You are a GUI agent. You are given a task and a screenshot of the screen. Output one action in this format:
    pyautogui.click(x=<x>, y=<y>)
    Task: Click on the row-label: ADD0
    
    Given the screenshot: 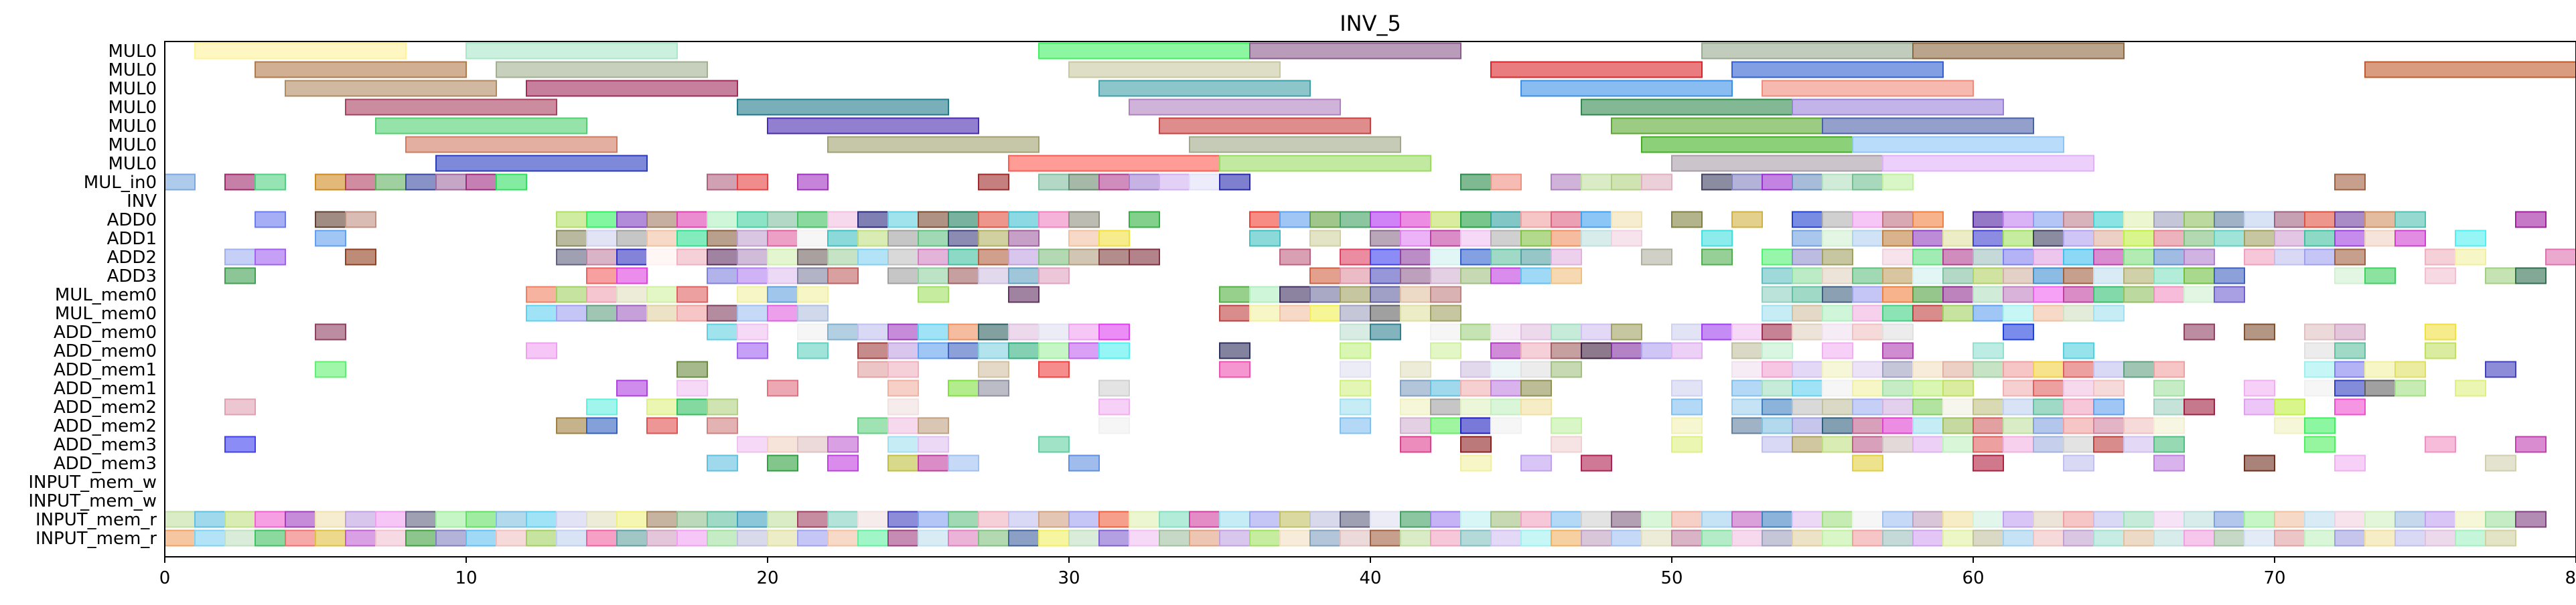 What is the action you would take?
    pyautogui.click(x=132, y=220)
    